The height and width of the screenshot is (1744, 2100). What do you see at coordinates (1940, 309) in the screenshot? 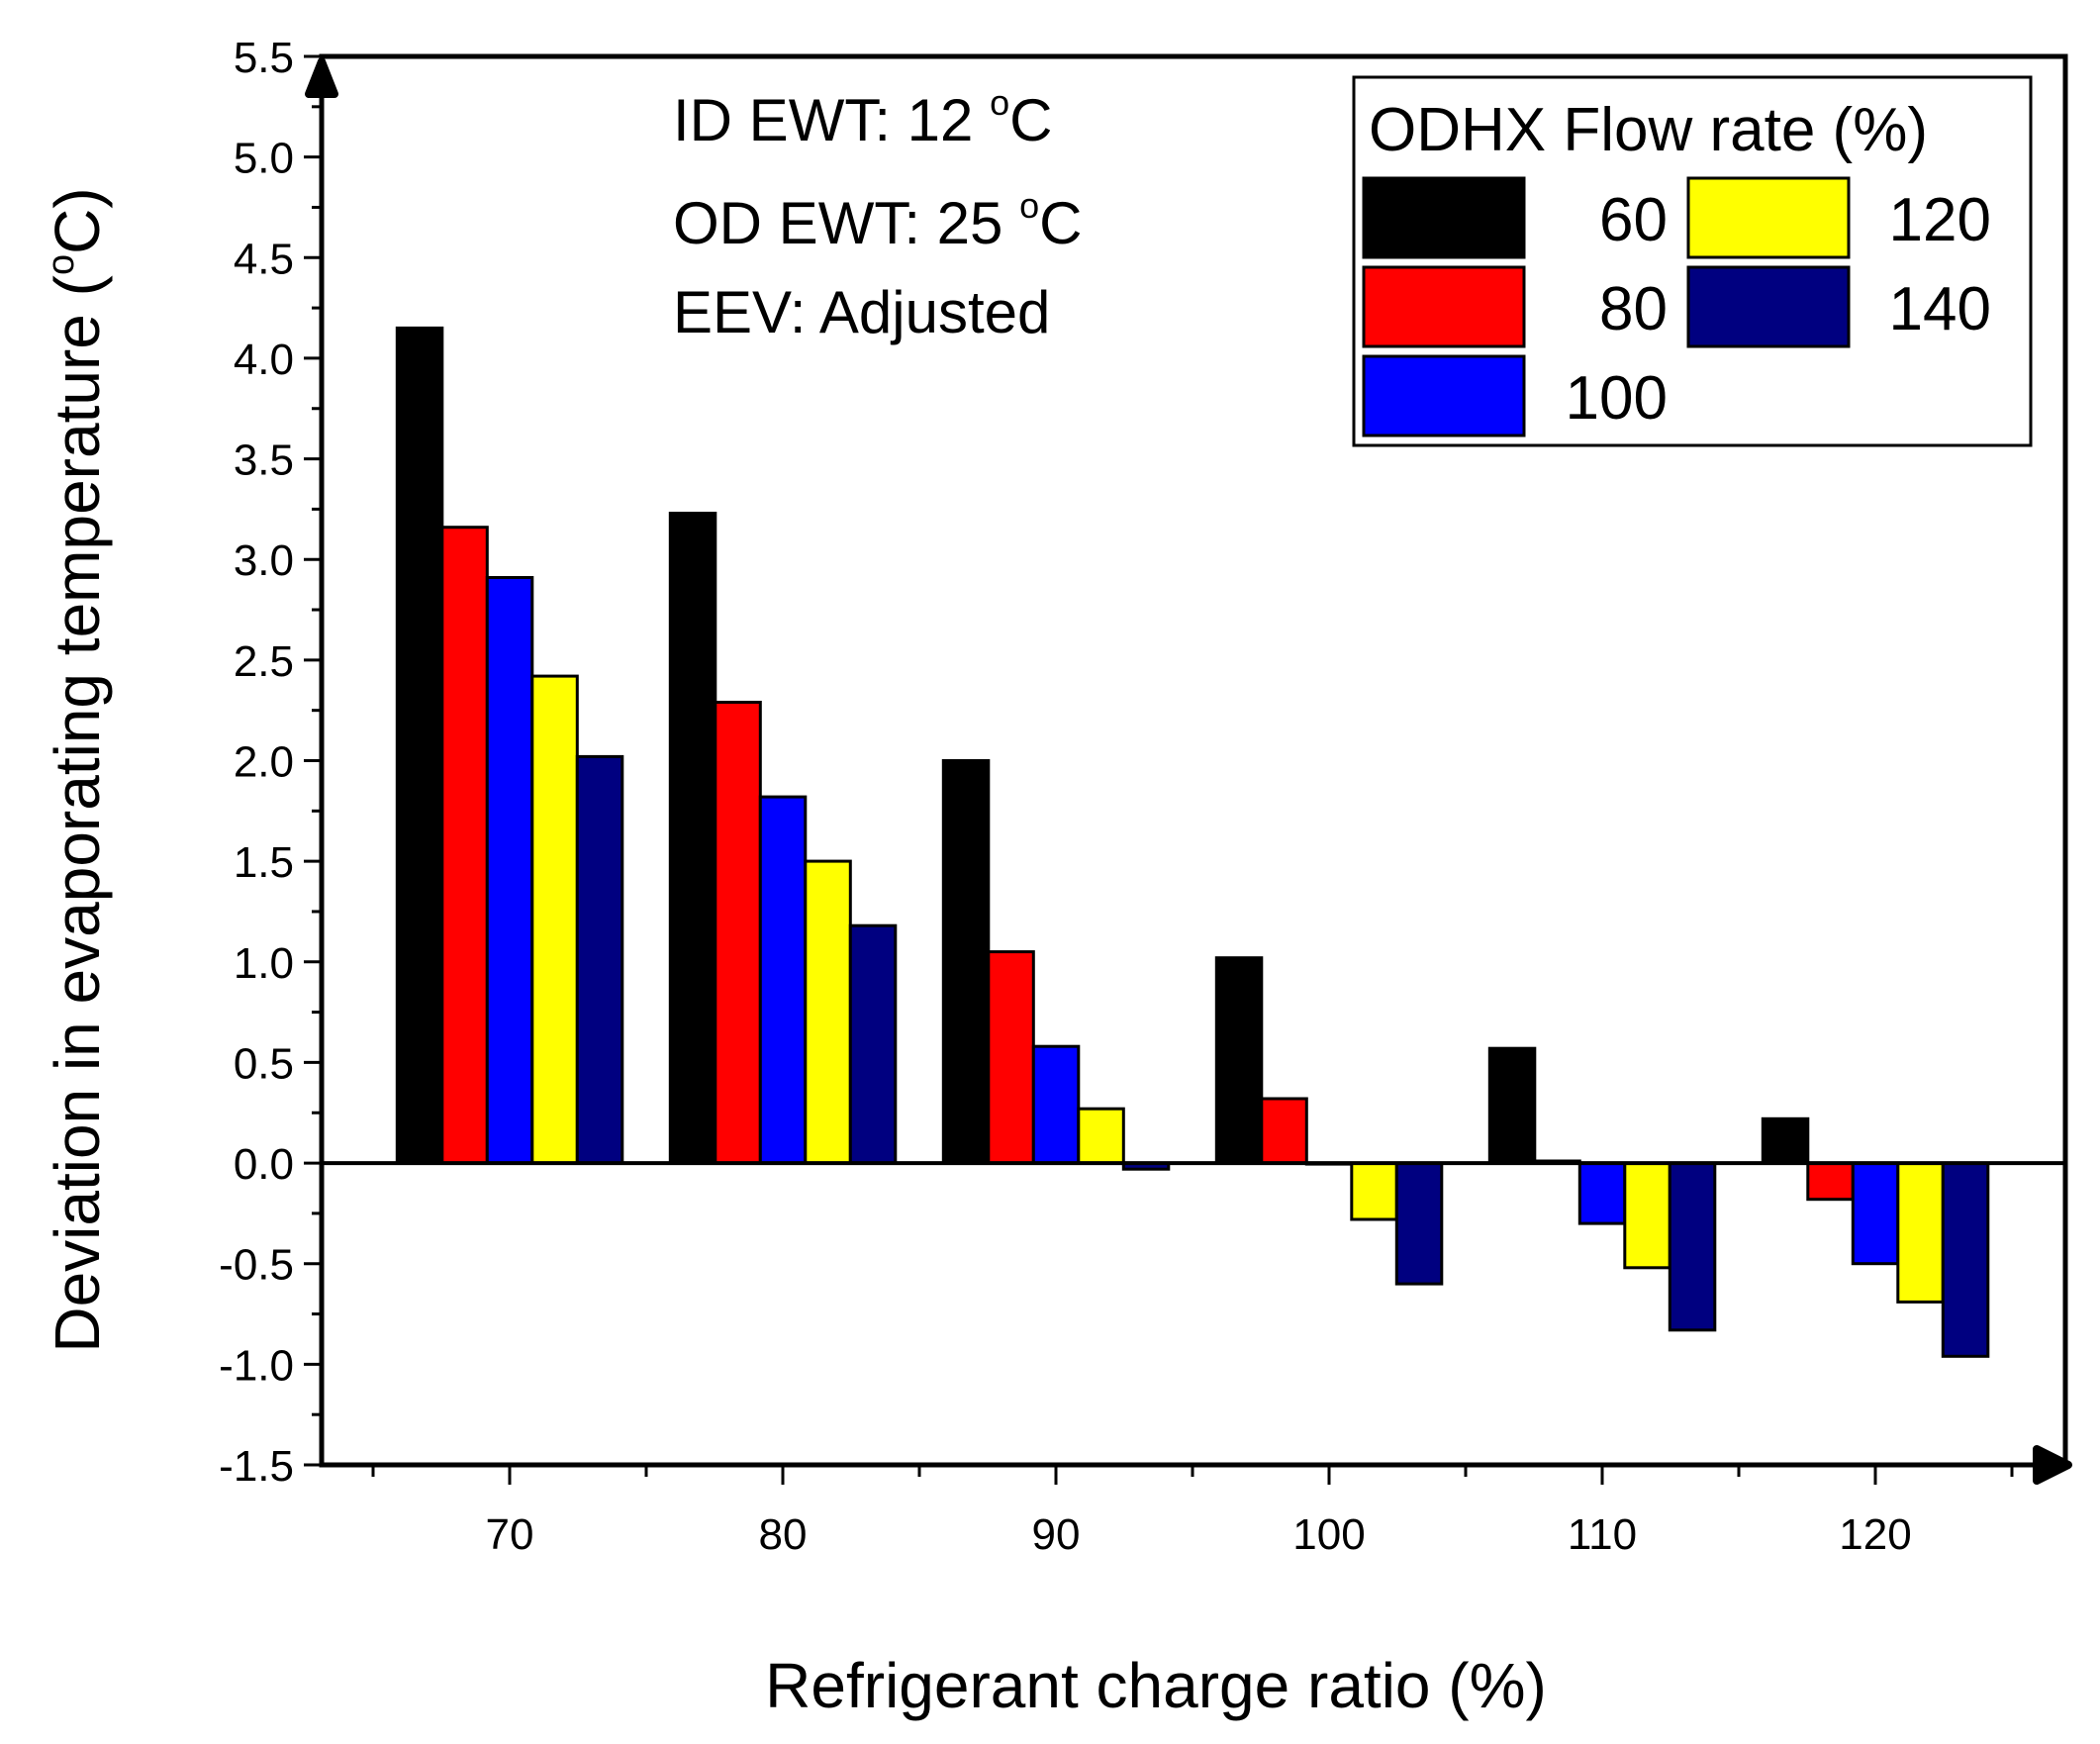
I see `legend-label-140: 140` at bounding box center [1940, 309].